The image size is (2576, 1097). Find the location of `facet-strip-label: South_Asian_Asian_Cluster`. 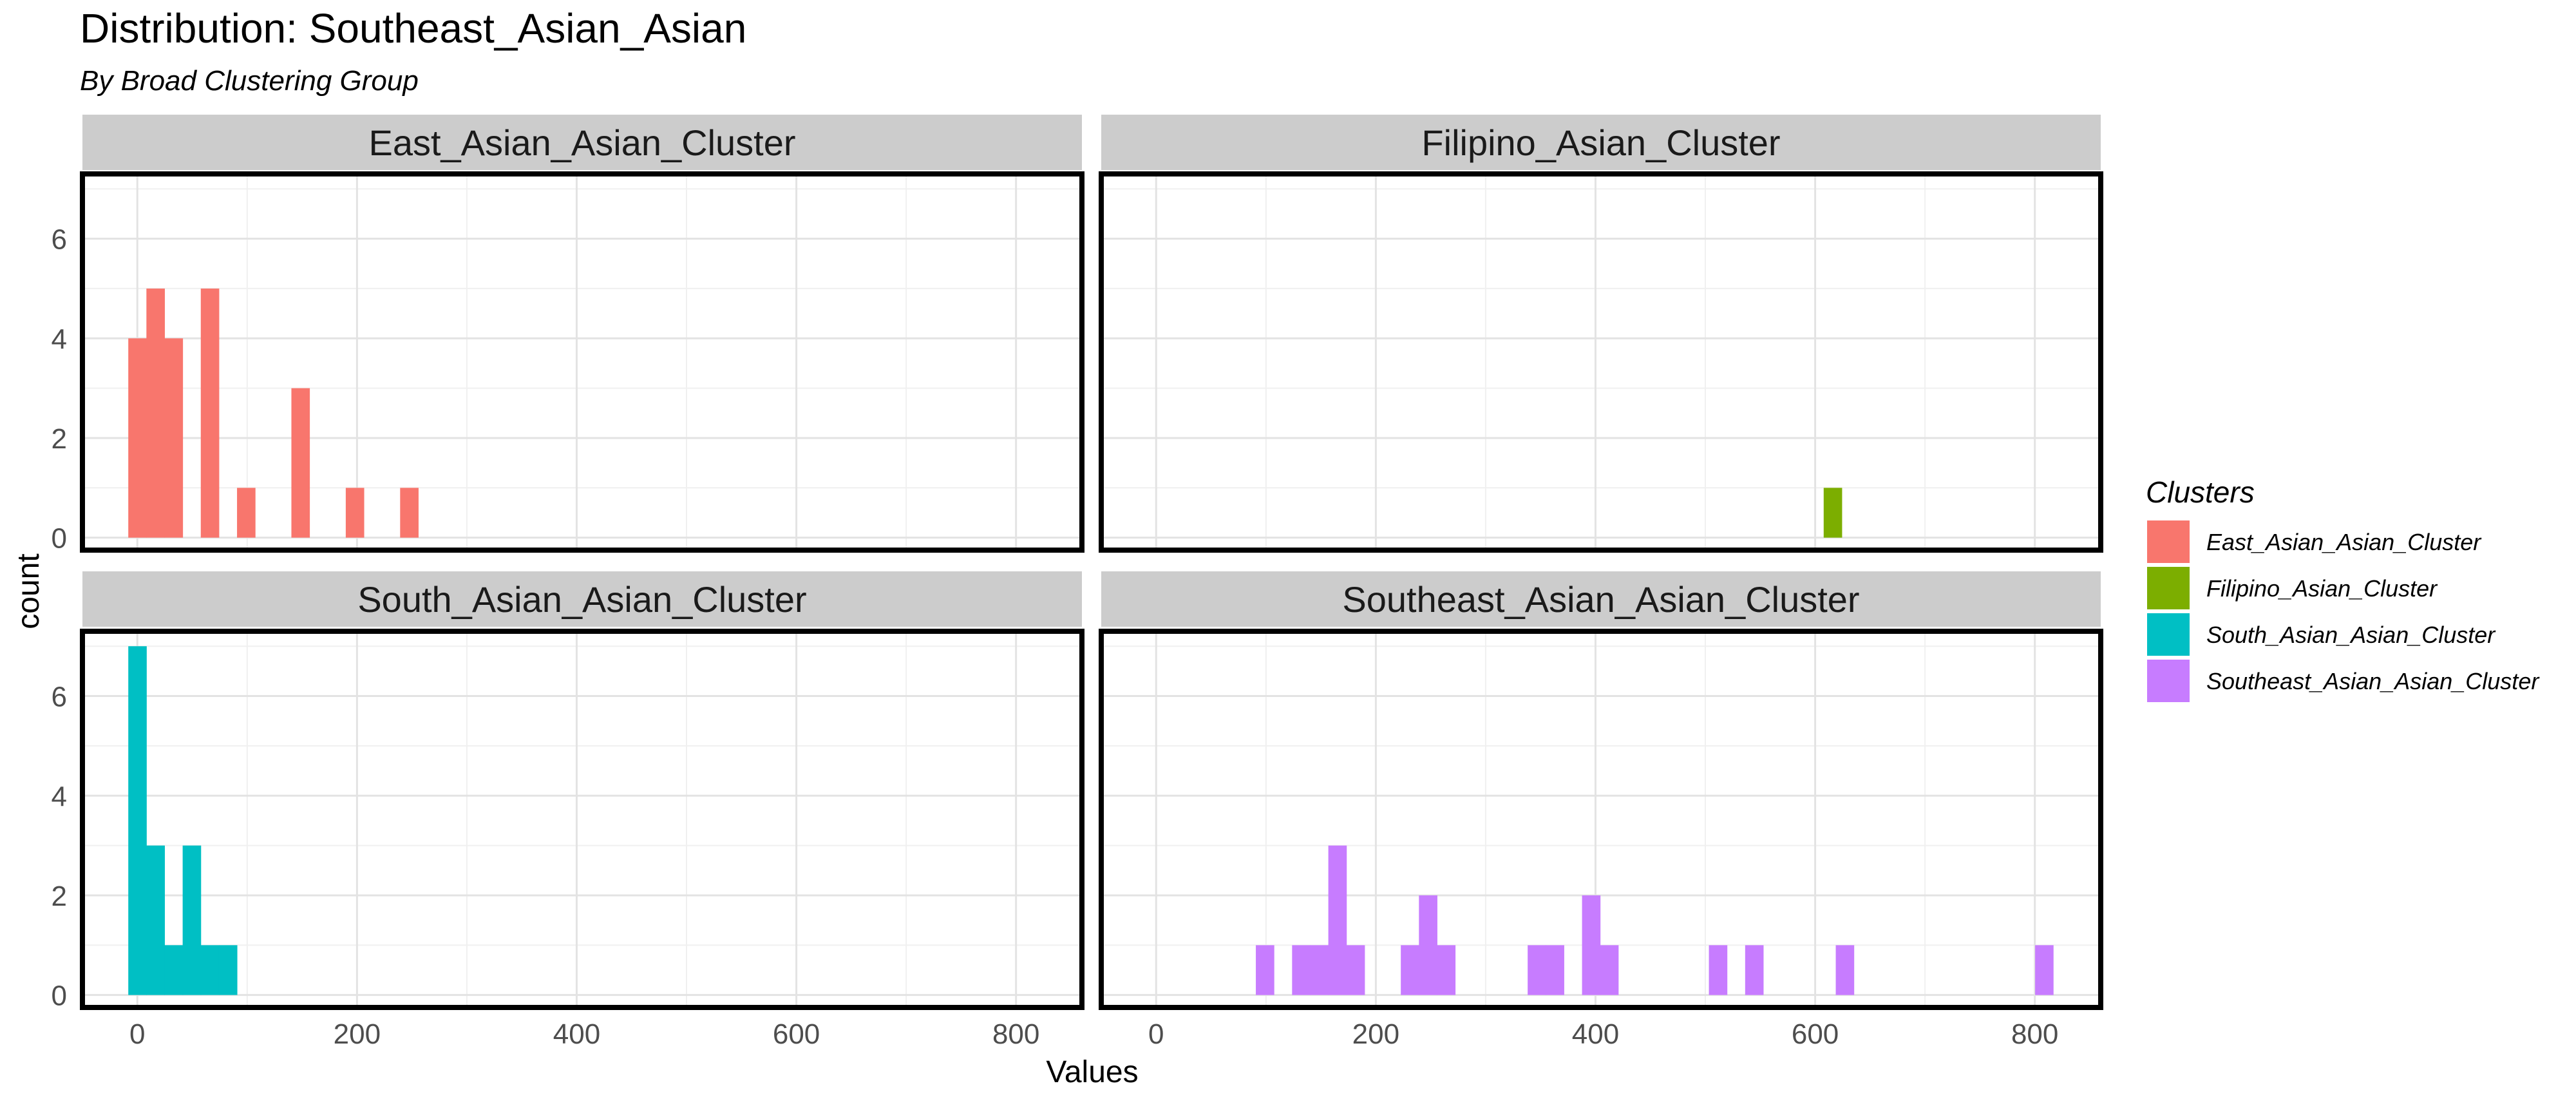

facet-strip-label: South_Asian_Asian_Cluster is located at coordinates (581, 599).